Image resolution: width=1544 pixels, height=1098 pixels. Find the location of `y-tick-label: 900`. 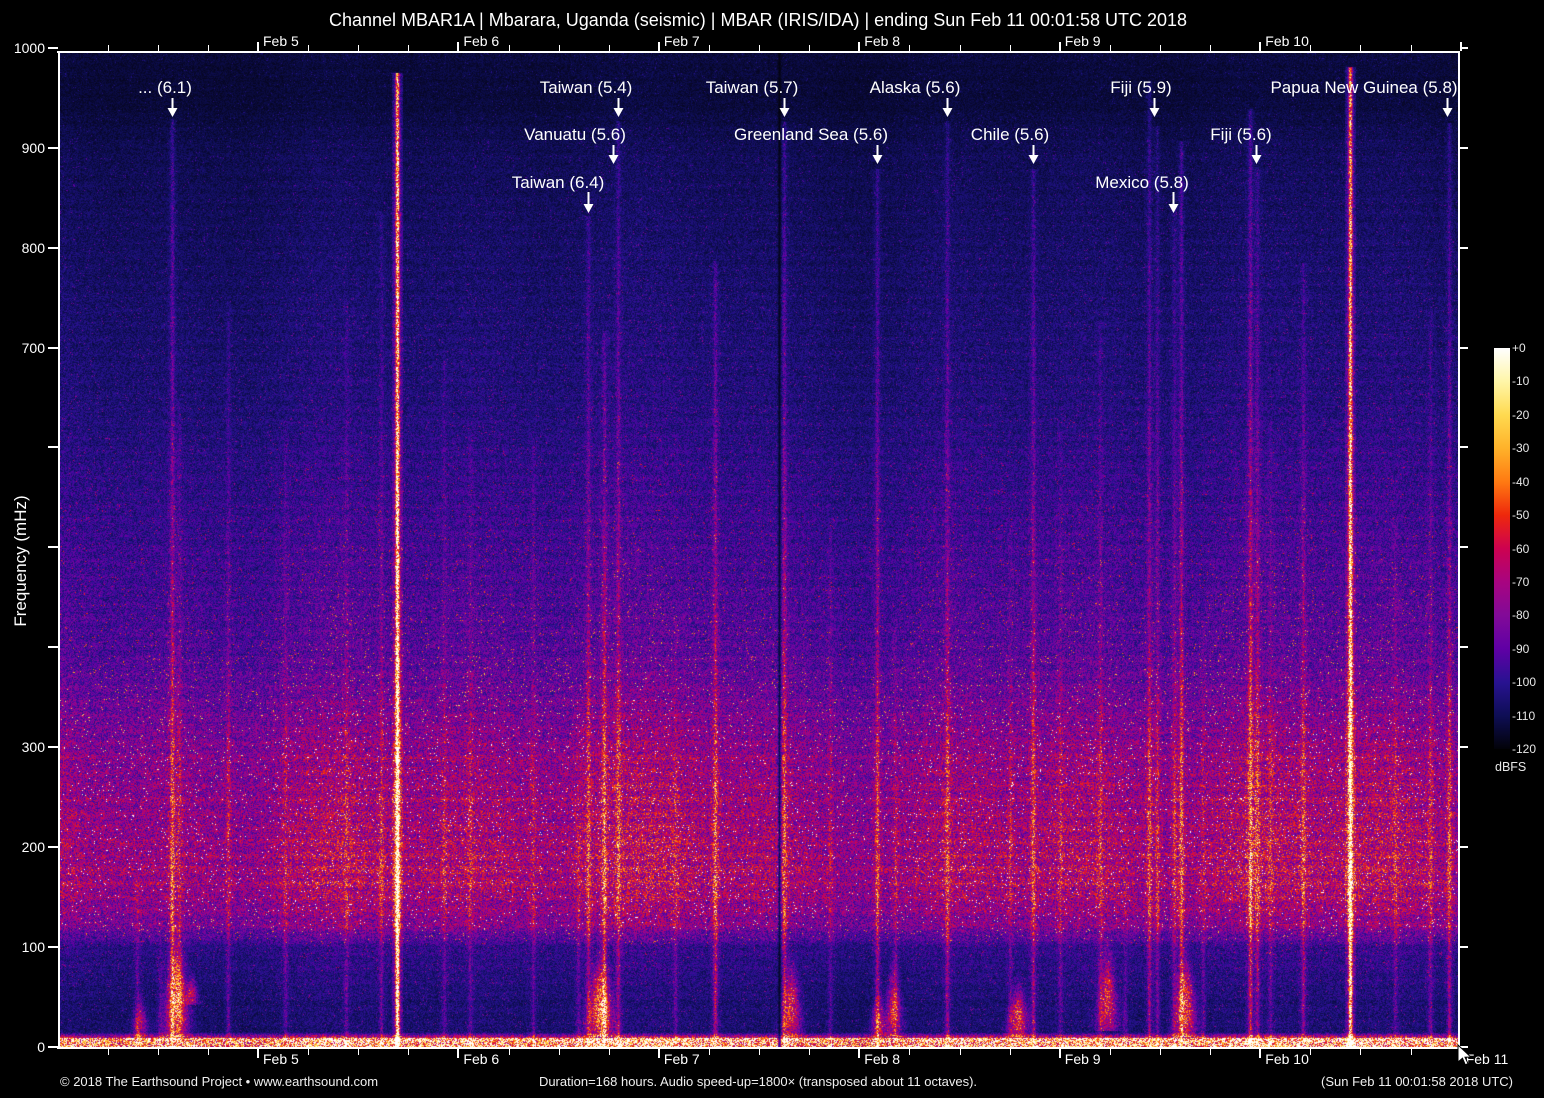

y-tick-label: 900 is located at coordinates (33, 147).